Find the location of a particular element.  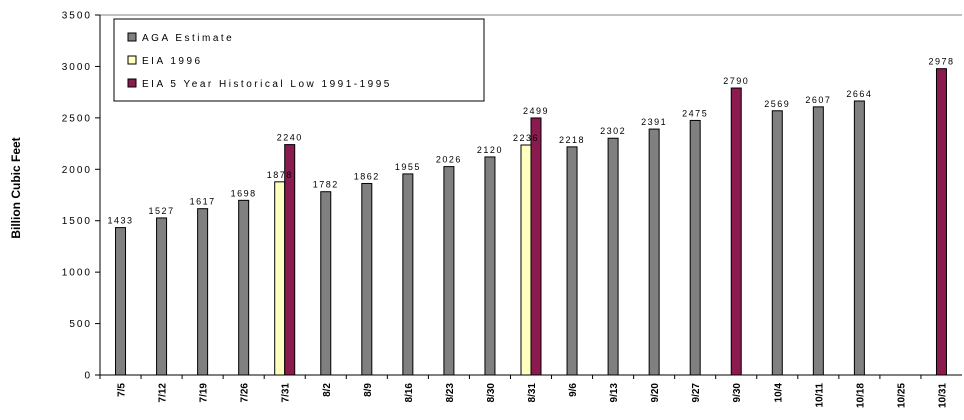

data-label: 2569 is located at coordinates (777, 104).